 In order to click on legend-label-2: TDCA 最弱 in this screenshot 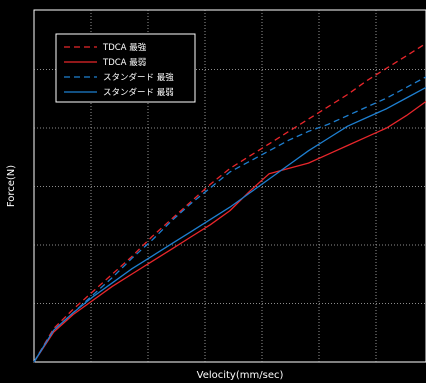, I will do `click(124, 63)`.